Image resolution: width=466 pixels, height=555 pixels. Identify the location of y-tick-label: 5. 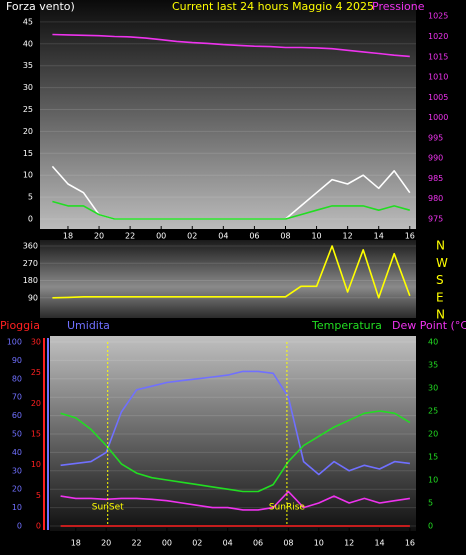
(30, 197).